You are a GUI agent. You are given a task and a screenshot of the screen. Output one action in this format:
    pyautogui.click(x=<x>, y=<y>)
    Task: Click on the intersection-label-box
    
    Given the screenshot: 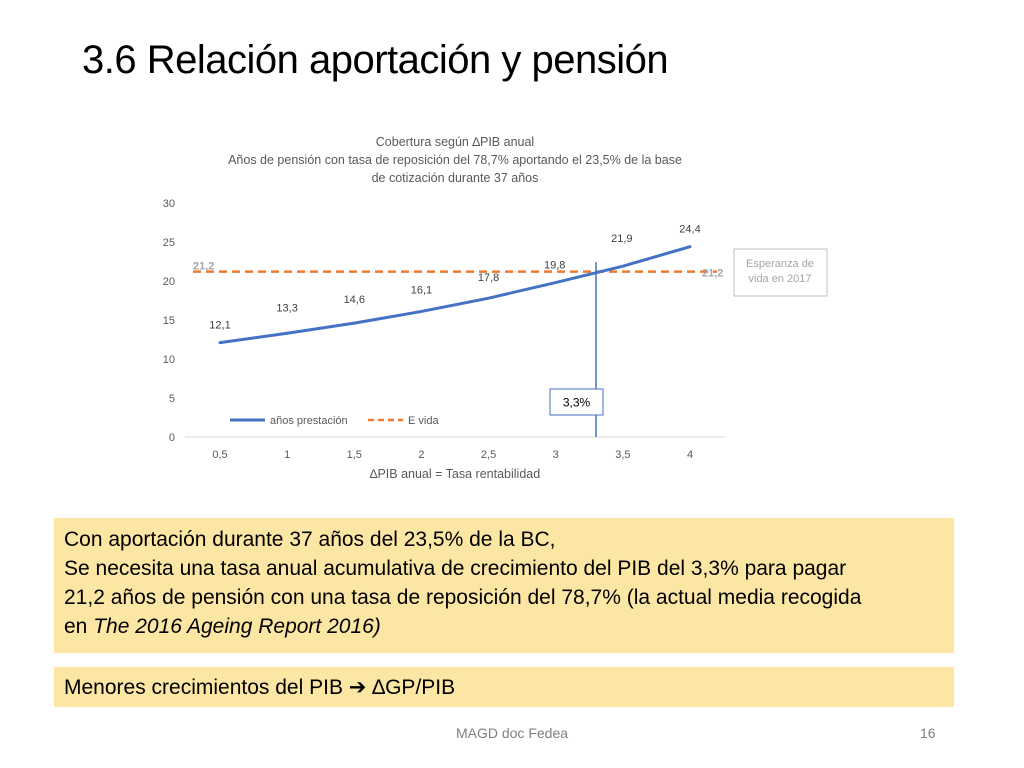 What is the action you would take?
    pyautogui.click(x=576, y=402)
    